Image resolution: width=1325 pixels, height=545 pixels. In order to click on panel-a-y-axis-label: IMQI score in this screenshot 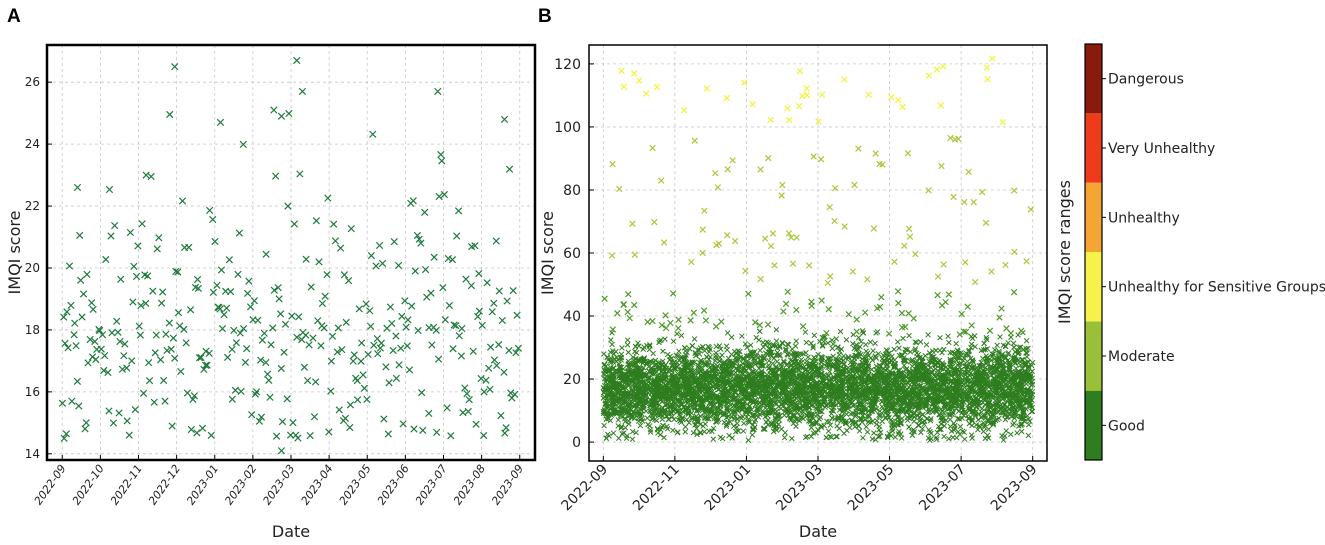, I will do `click(14, 253)`.